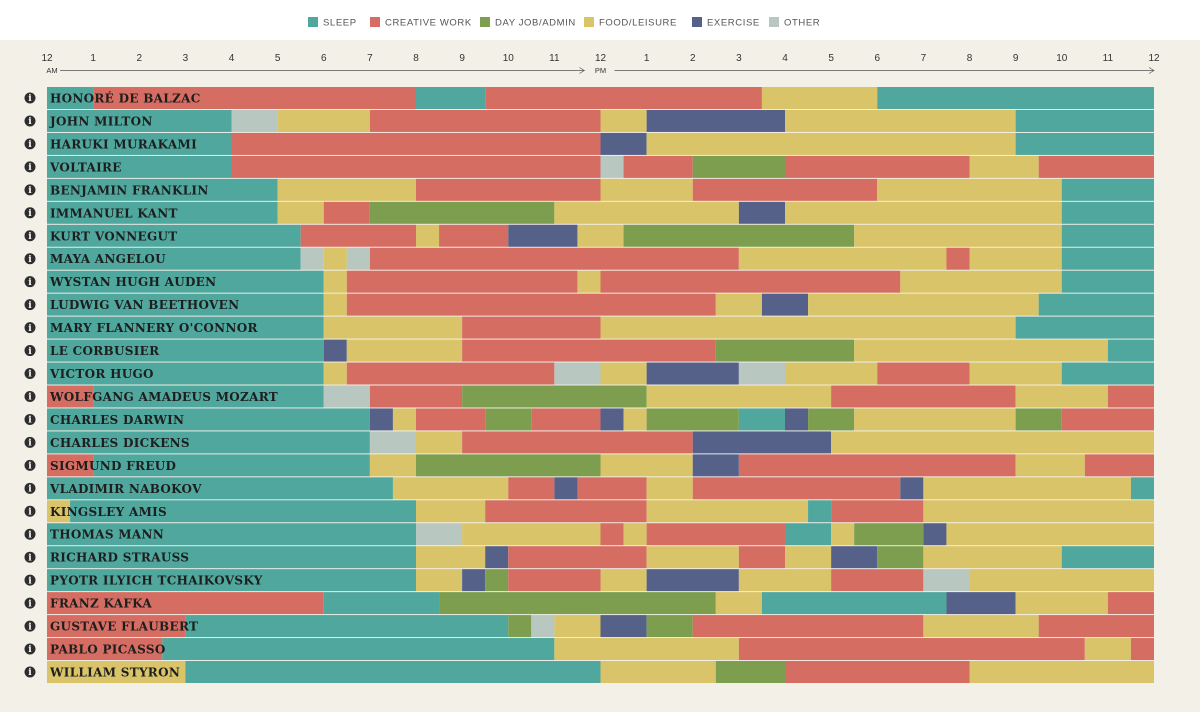 The width and height of the screenshot is (1200, 712). What do you see at coordinates (123, 144) in the screenshot?
I see `person-name: HARUKI MURAKAMI` at bounding box center [123, 144].